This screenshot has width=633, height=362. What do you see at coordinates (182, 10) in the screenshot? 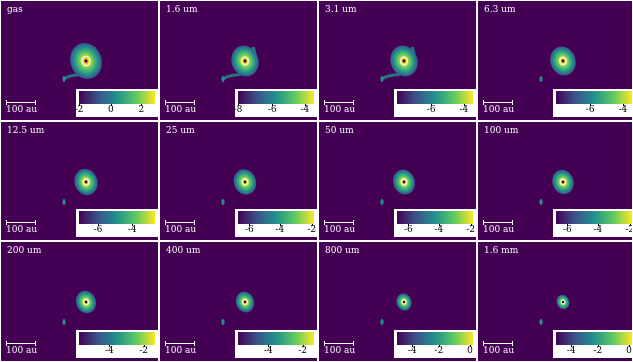
I see `panel-label: 1.6 um` at bounding box center [182, 10].